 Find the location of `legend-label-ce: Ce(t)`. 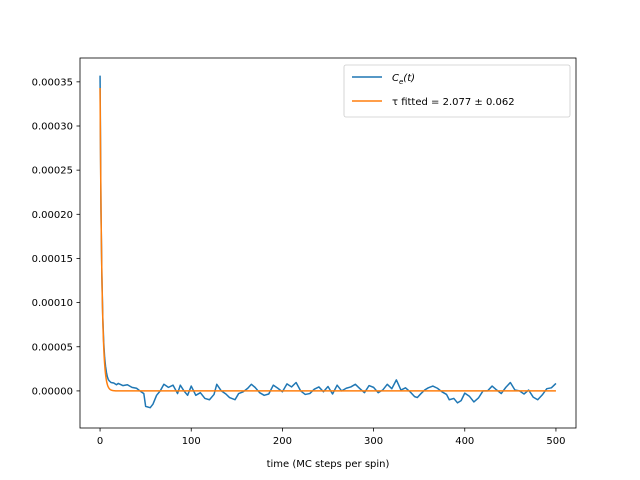

legend-label-ce: Ce(t) is located at coordinates (403, 79).